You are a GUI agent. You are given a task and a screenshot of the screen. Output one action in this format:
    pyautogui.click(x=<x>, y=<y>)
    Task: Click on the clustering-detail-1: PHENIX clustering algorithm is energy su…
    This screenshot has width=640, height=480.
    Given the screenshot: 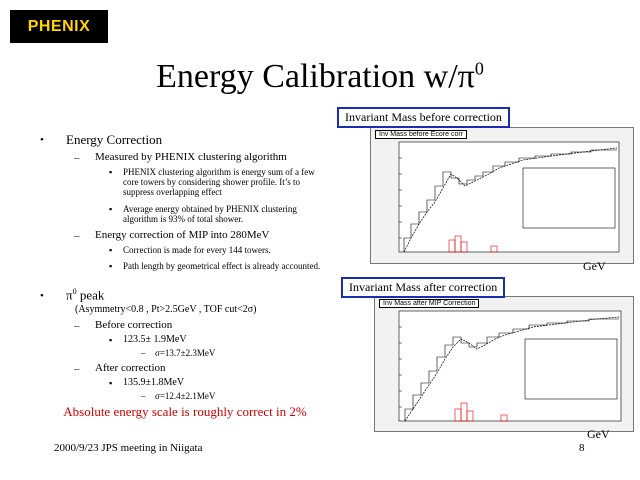 What is the action you would take?
    pyautogui.click(x=219, y=182)
    